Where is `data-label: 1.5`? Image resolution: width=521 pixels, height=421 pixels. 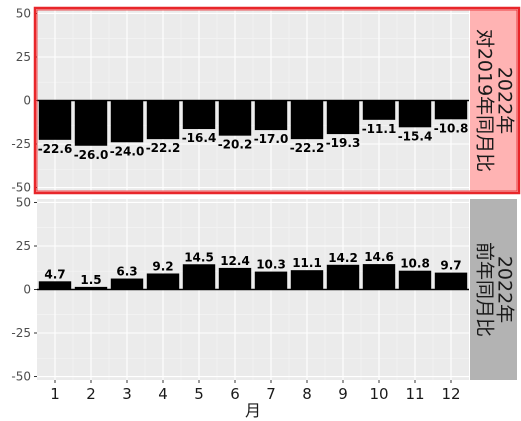
data-label: 1.5 is located at coordinates (90, 280).